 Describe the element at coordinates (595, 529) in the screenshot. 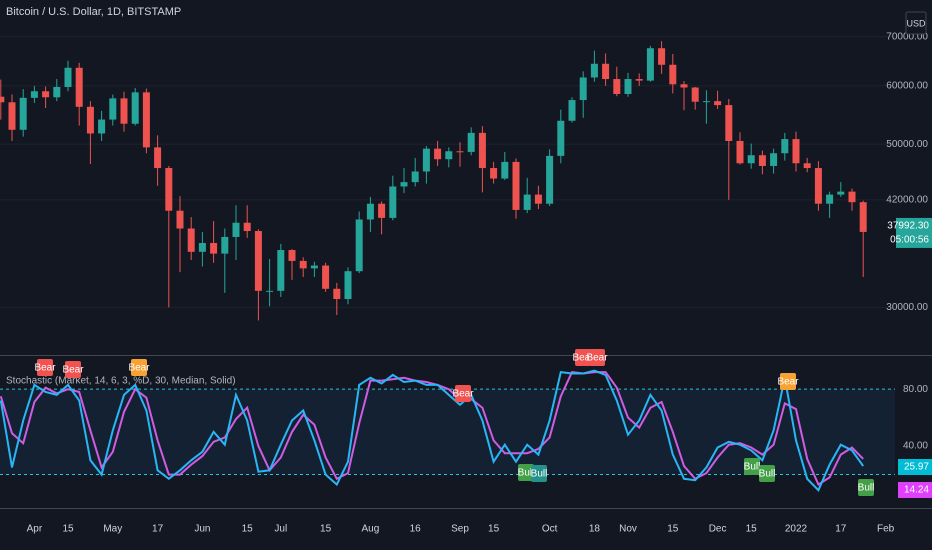

I see `x-tick-label: 18` at that location.